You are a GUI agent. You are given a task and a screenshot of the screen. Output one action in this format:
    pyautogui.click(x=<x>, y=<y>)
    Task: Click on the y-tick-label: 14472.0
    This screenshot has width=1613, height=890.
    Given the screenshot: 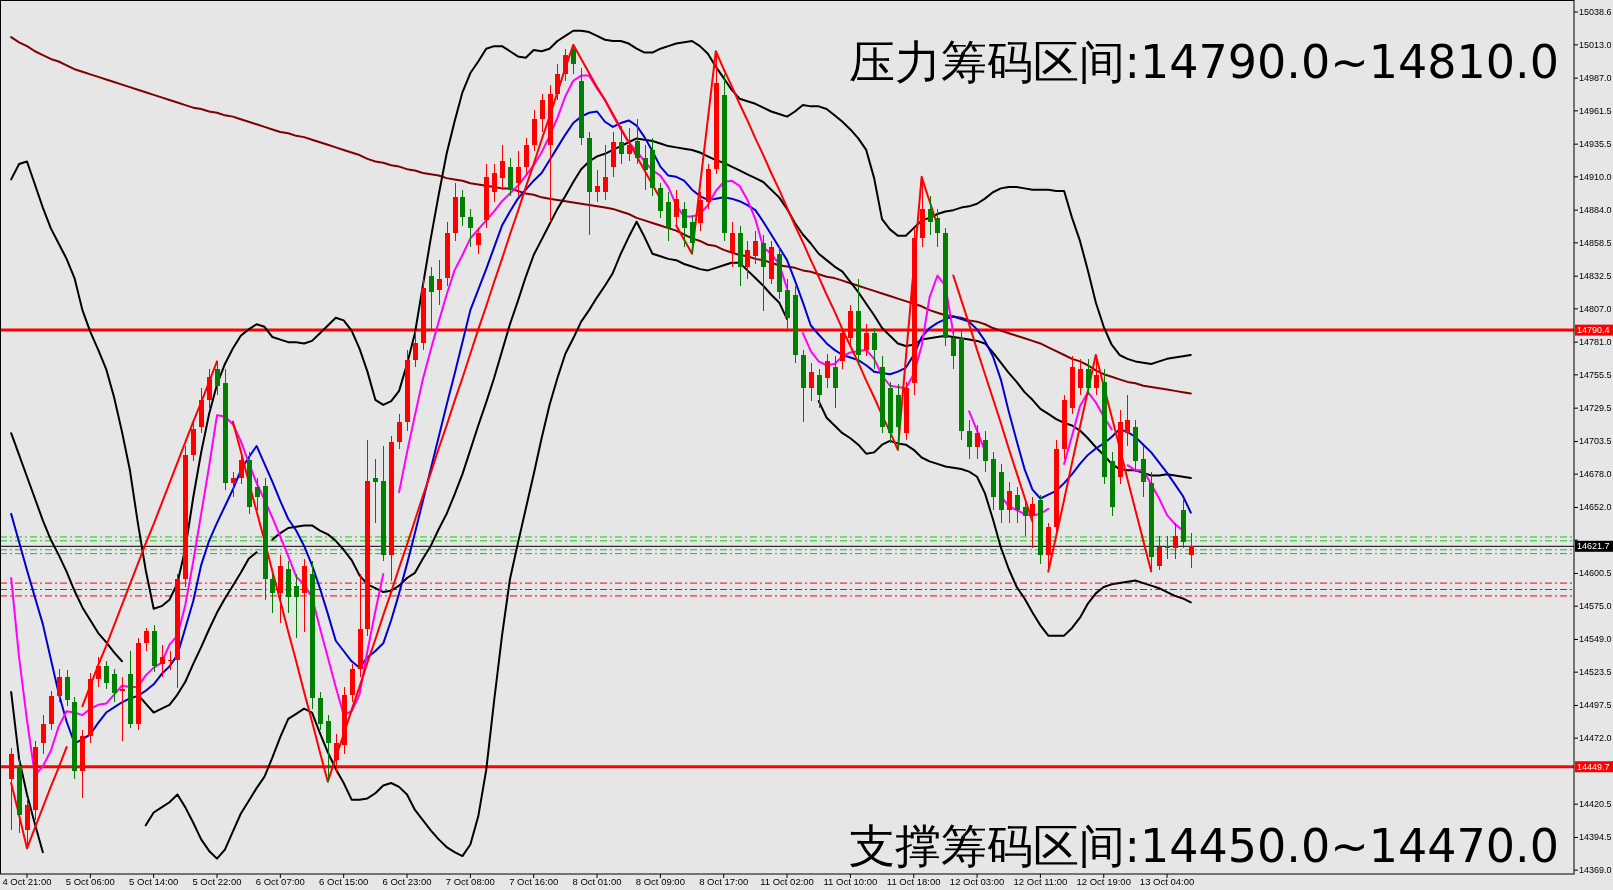 What is the action you would take?
    pyautogui.click(x=1595, y=738)
    